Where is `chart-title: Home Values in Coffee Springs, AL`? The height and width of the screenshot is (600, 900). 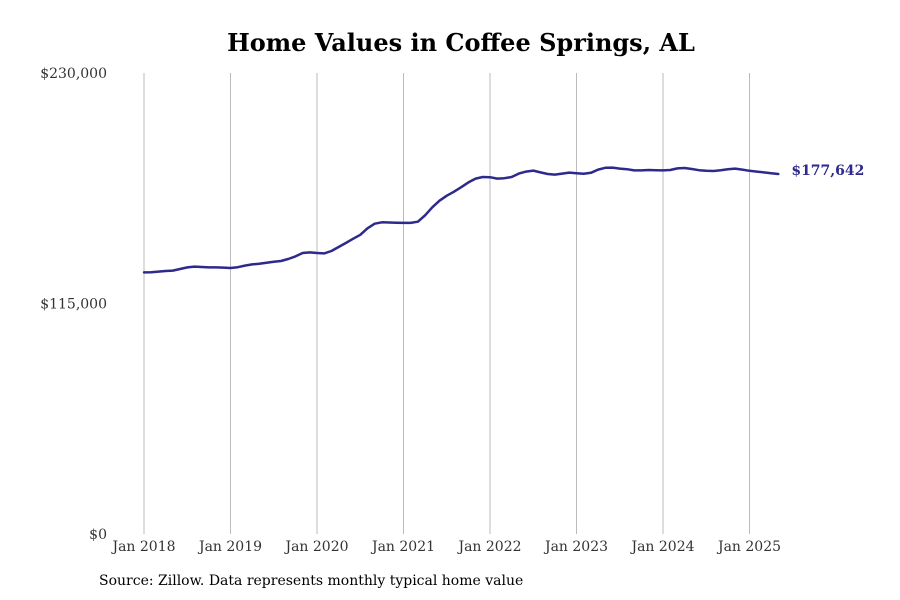
chart-title: Home Values in Coffee Springs, AL is located at coordinates (461, 42).